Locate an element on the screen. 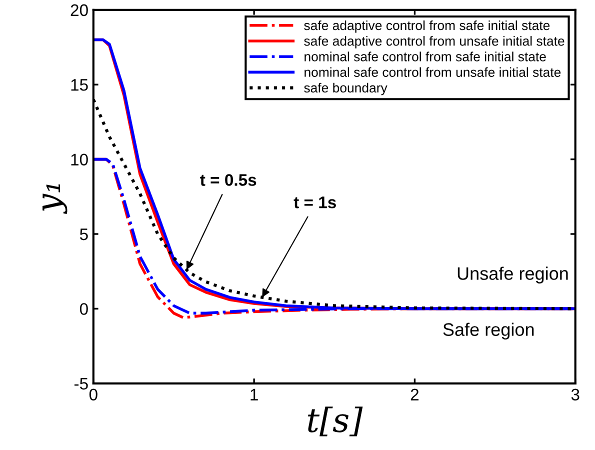 The image size is (595, 450). legend-label: safe adaptive control from unsafe initial state is located at coordinates (434, 42).